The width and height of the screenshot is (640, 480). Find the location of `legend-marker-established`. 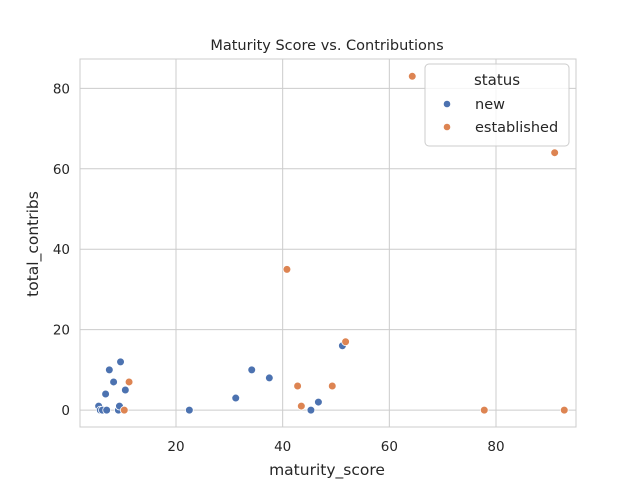

legend-marker-established is located at coordinates (447, 127).